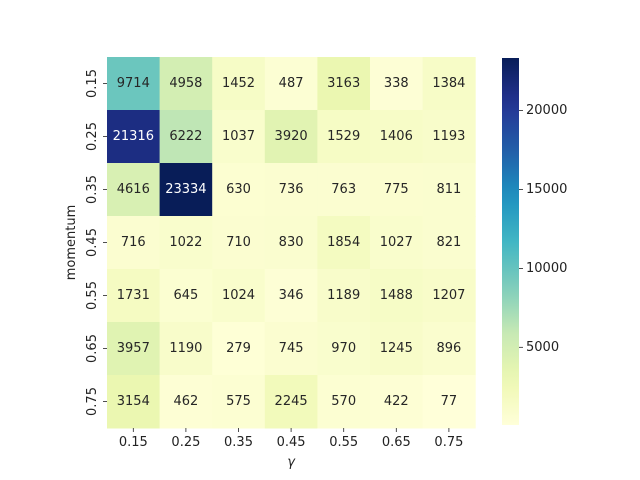 Image resolution: width=640 pixels, height=480 pixels. Describe the element at coordinates (291, 442) in the screenshot. I see `x-tick-label: 0.45` at that location.